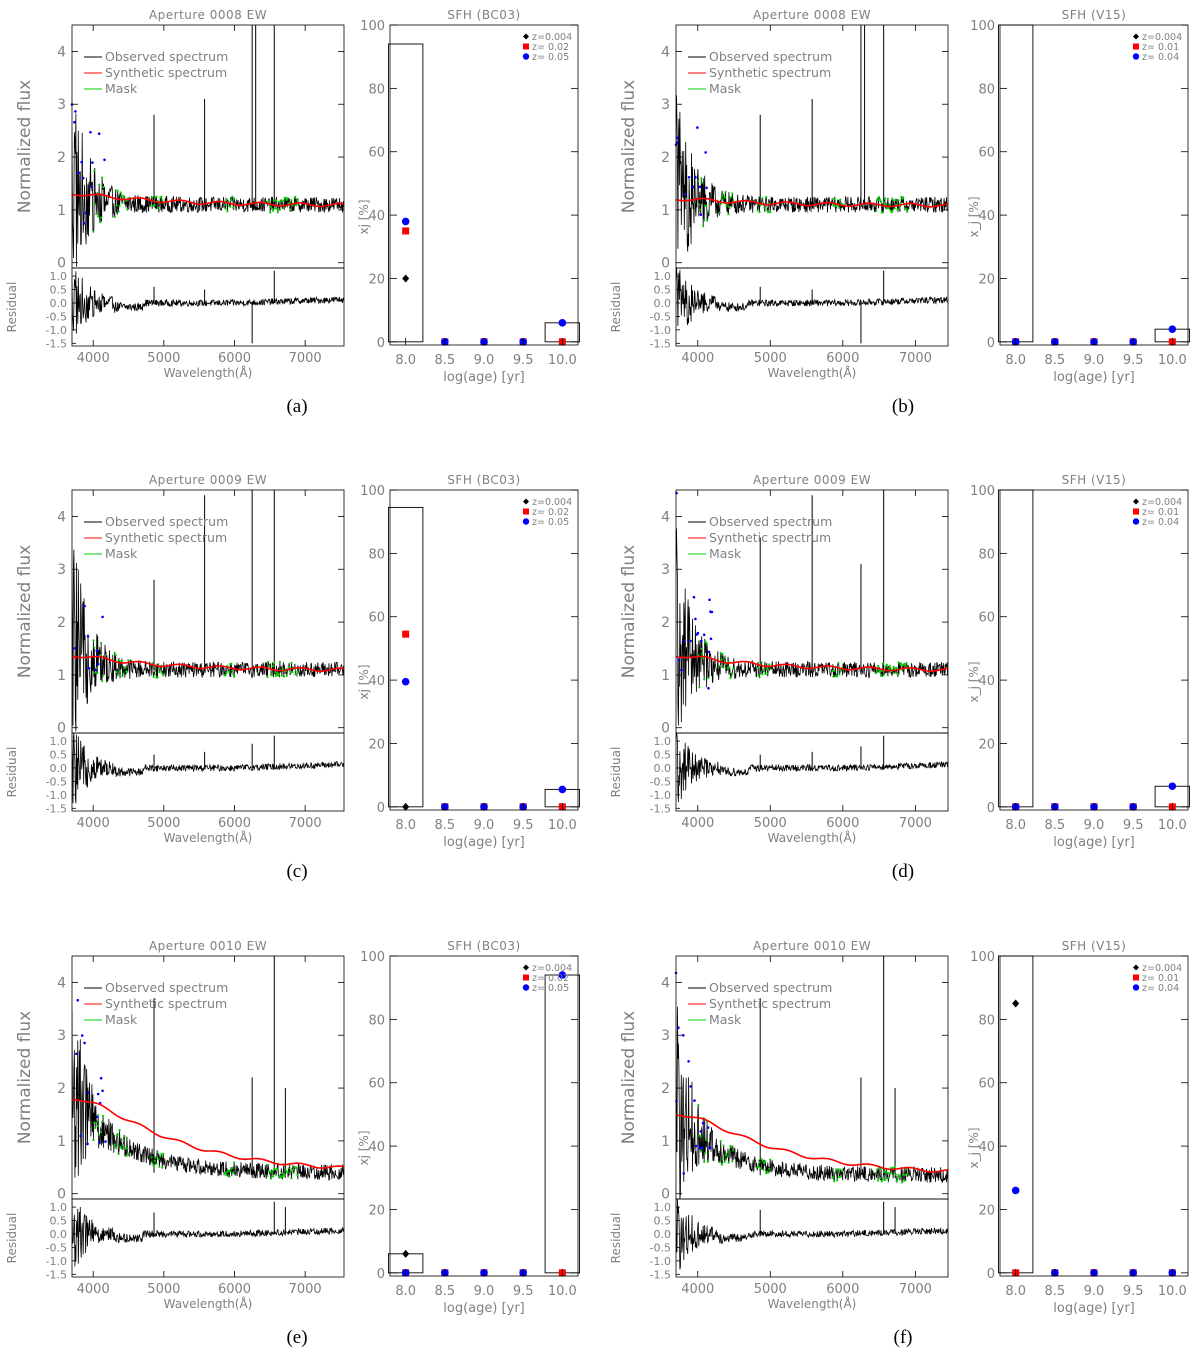  I want to click on legend-label-0: Observed spectrum, so click(166, 521).